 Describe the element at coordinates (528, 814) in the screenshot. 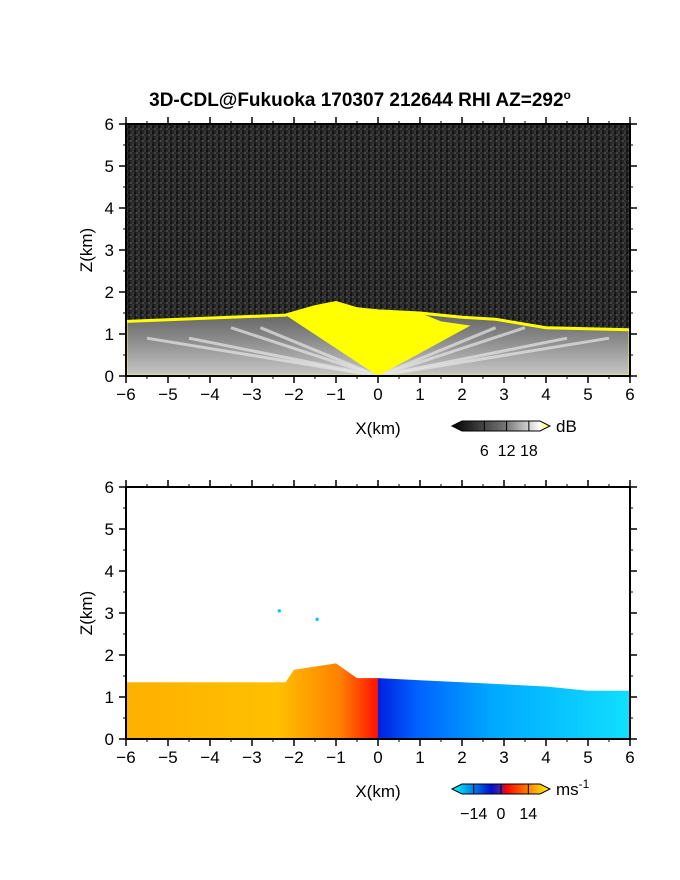

I see `colorbar-tick-label: 14` at that location.